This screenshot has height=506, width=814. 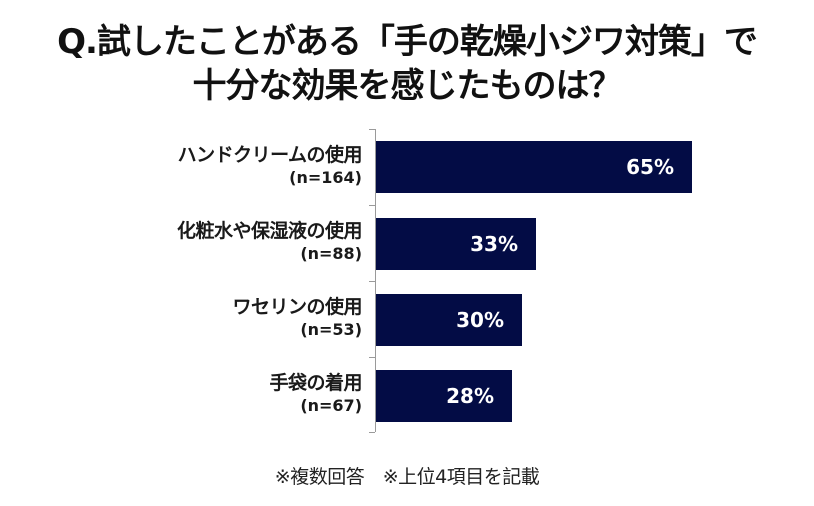 I want to click on footnote: ※複数回答 ※上位4項目を記載, so click(x=407, y=477).